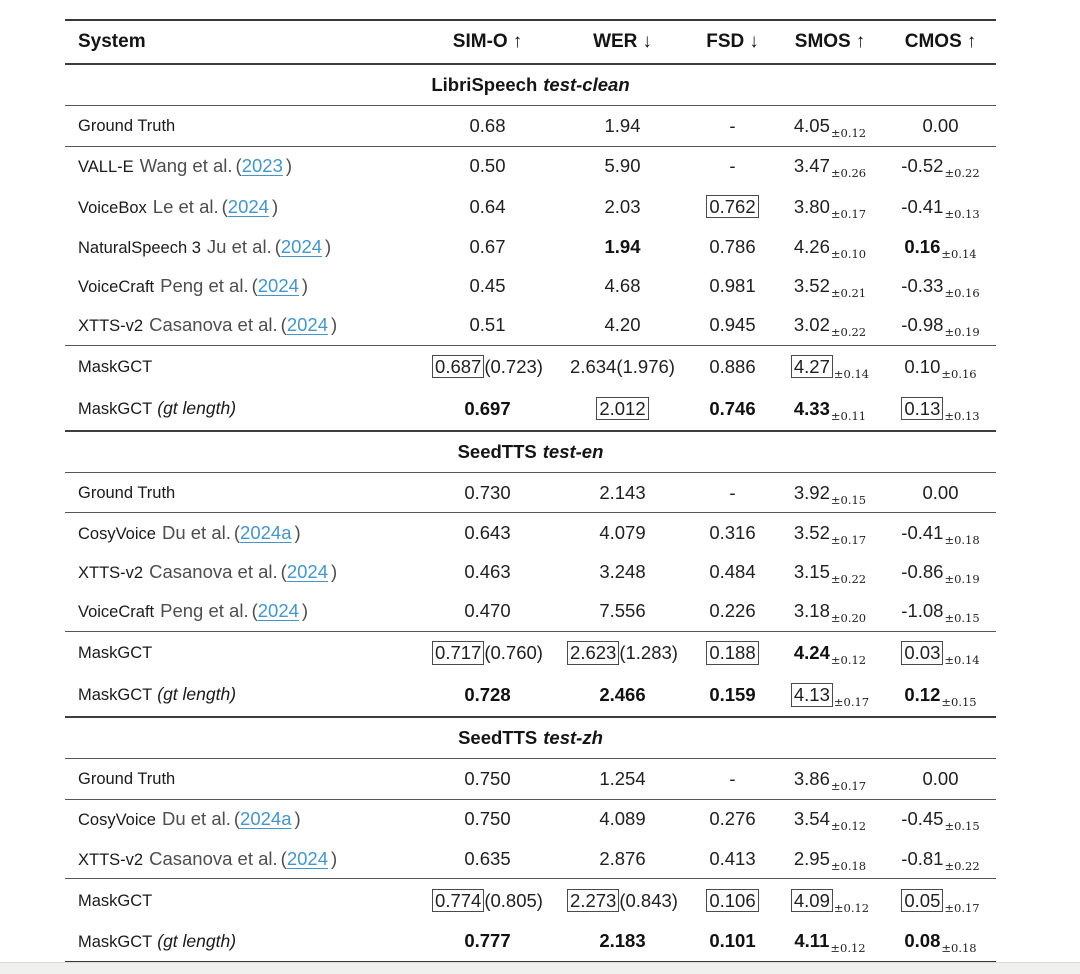 This screenshot has height=974, width=1080. Describe the element at coordinates (622, 859) in the screenshot. I see `metric-cell: 2.876` at that location.